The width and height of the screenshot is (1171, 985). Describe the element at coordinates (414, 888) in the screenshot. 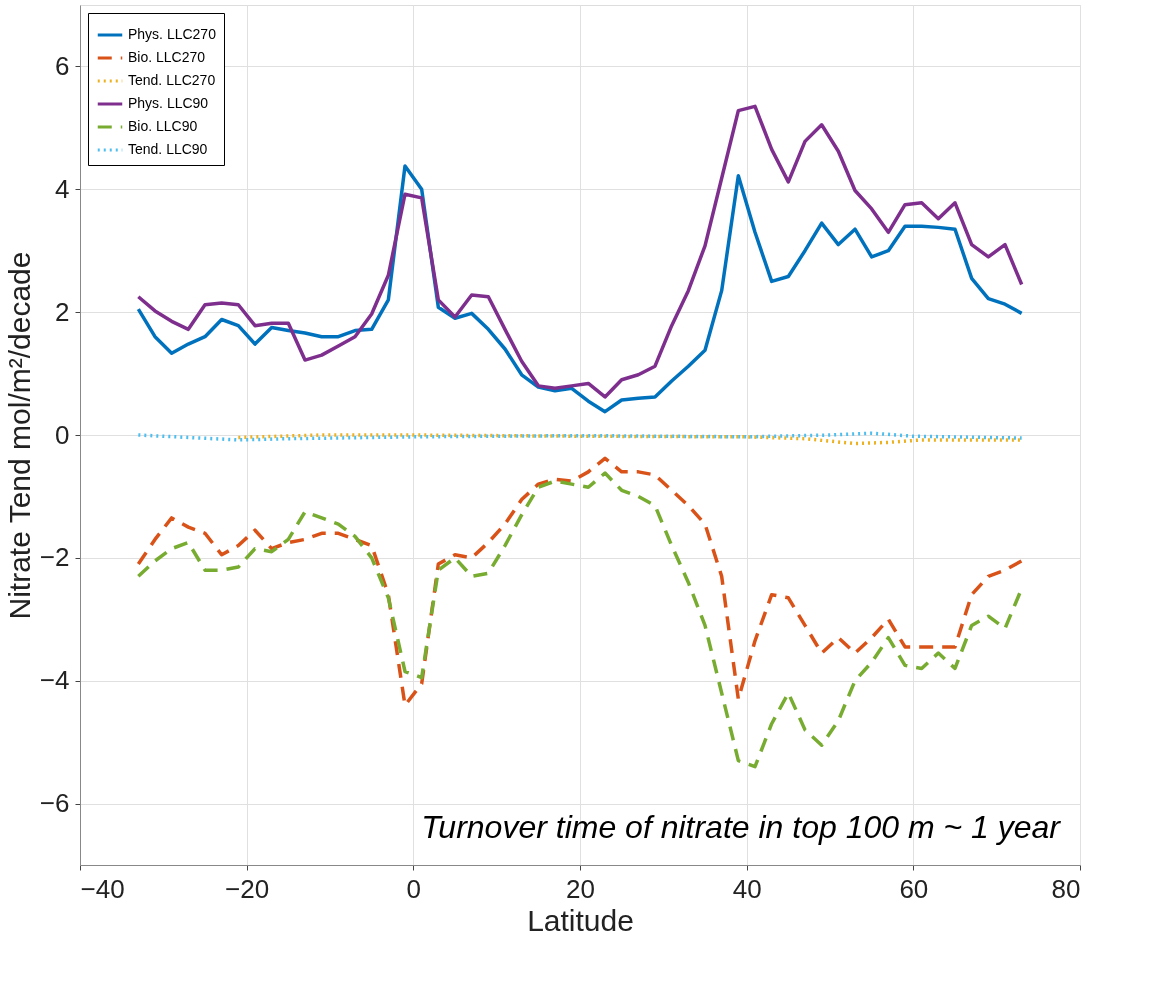

I see `x-tick-label: 0` at that location.